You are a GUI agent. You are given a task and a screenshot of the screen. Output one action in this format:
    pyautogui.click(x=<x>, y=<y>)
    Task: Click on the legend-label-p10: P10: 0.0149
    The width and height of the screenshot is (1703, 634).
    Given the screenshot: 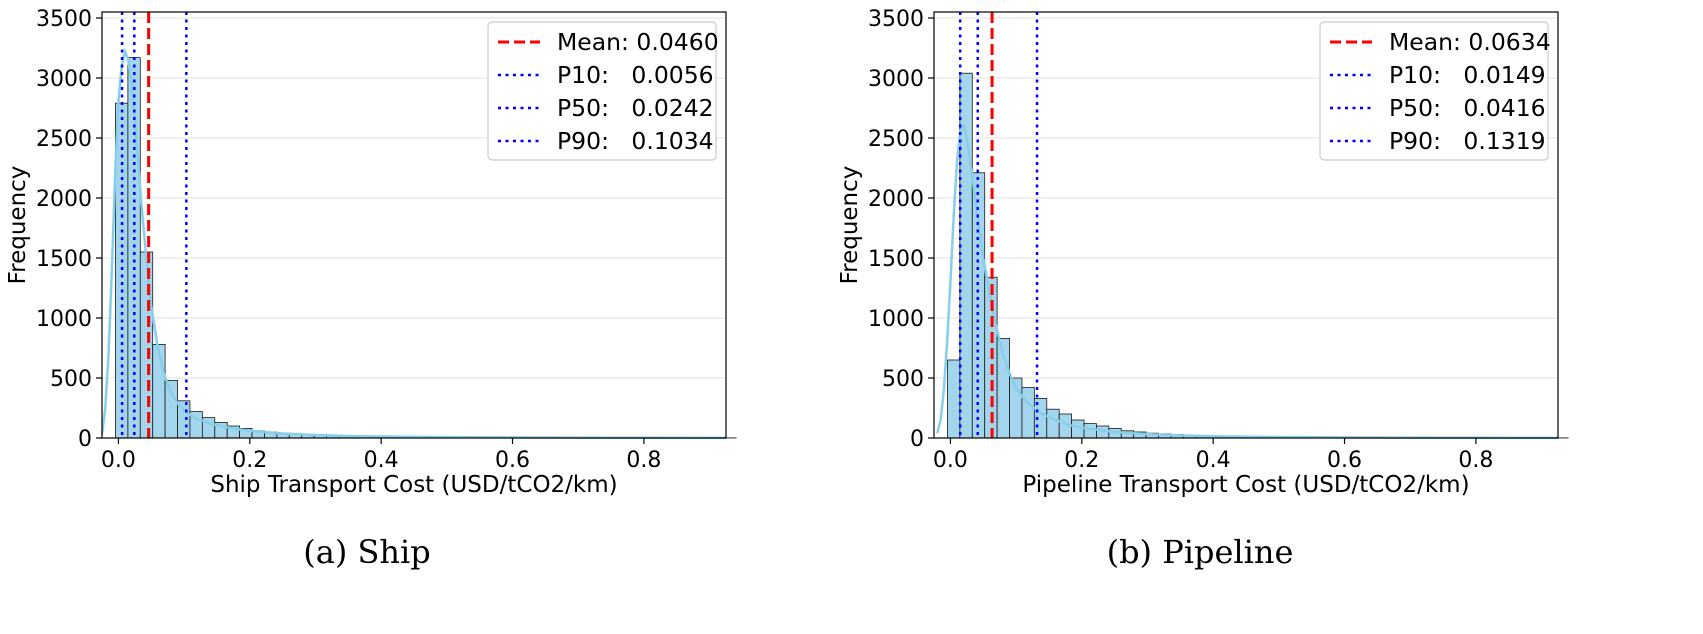 What is the action you would take?
    pyautogui.click(x=1467, y=75)
    